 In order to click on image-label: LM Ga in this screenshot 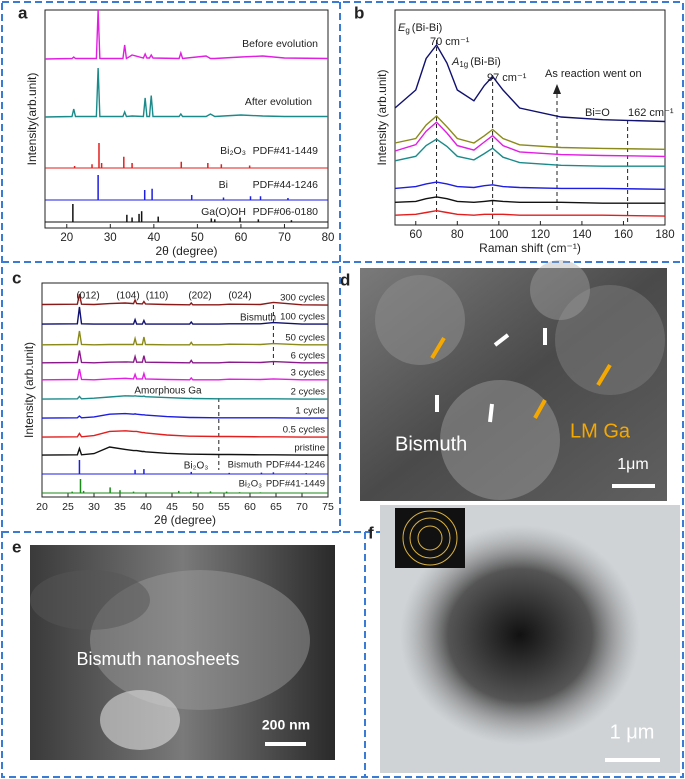, I will do `click(600, 431)`.